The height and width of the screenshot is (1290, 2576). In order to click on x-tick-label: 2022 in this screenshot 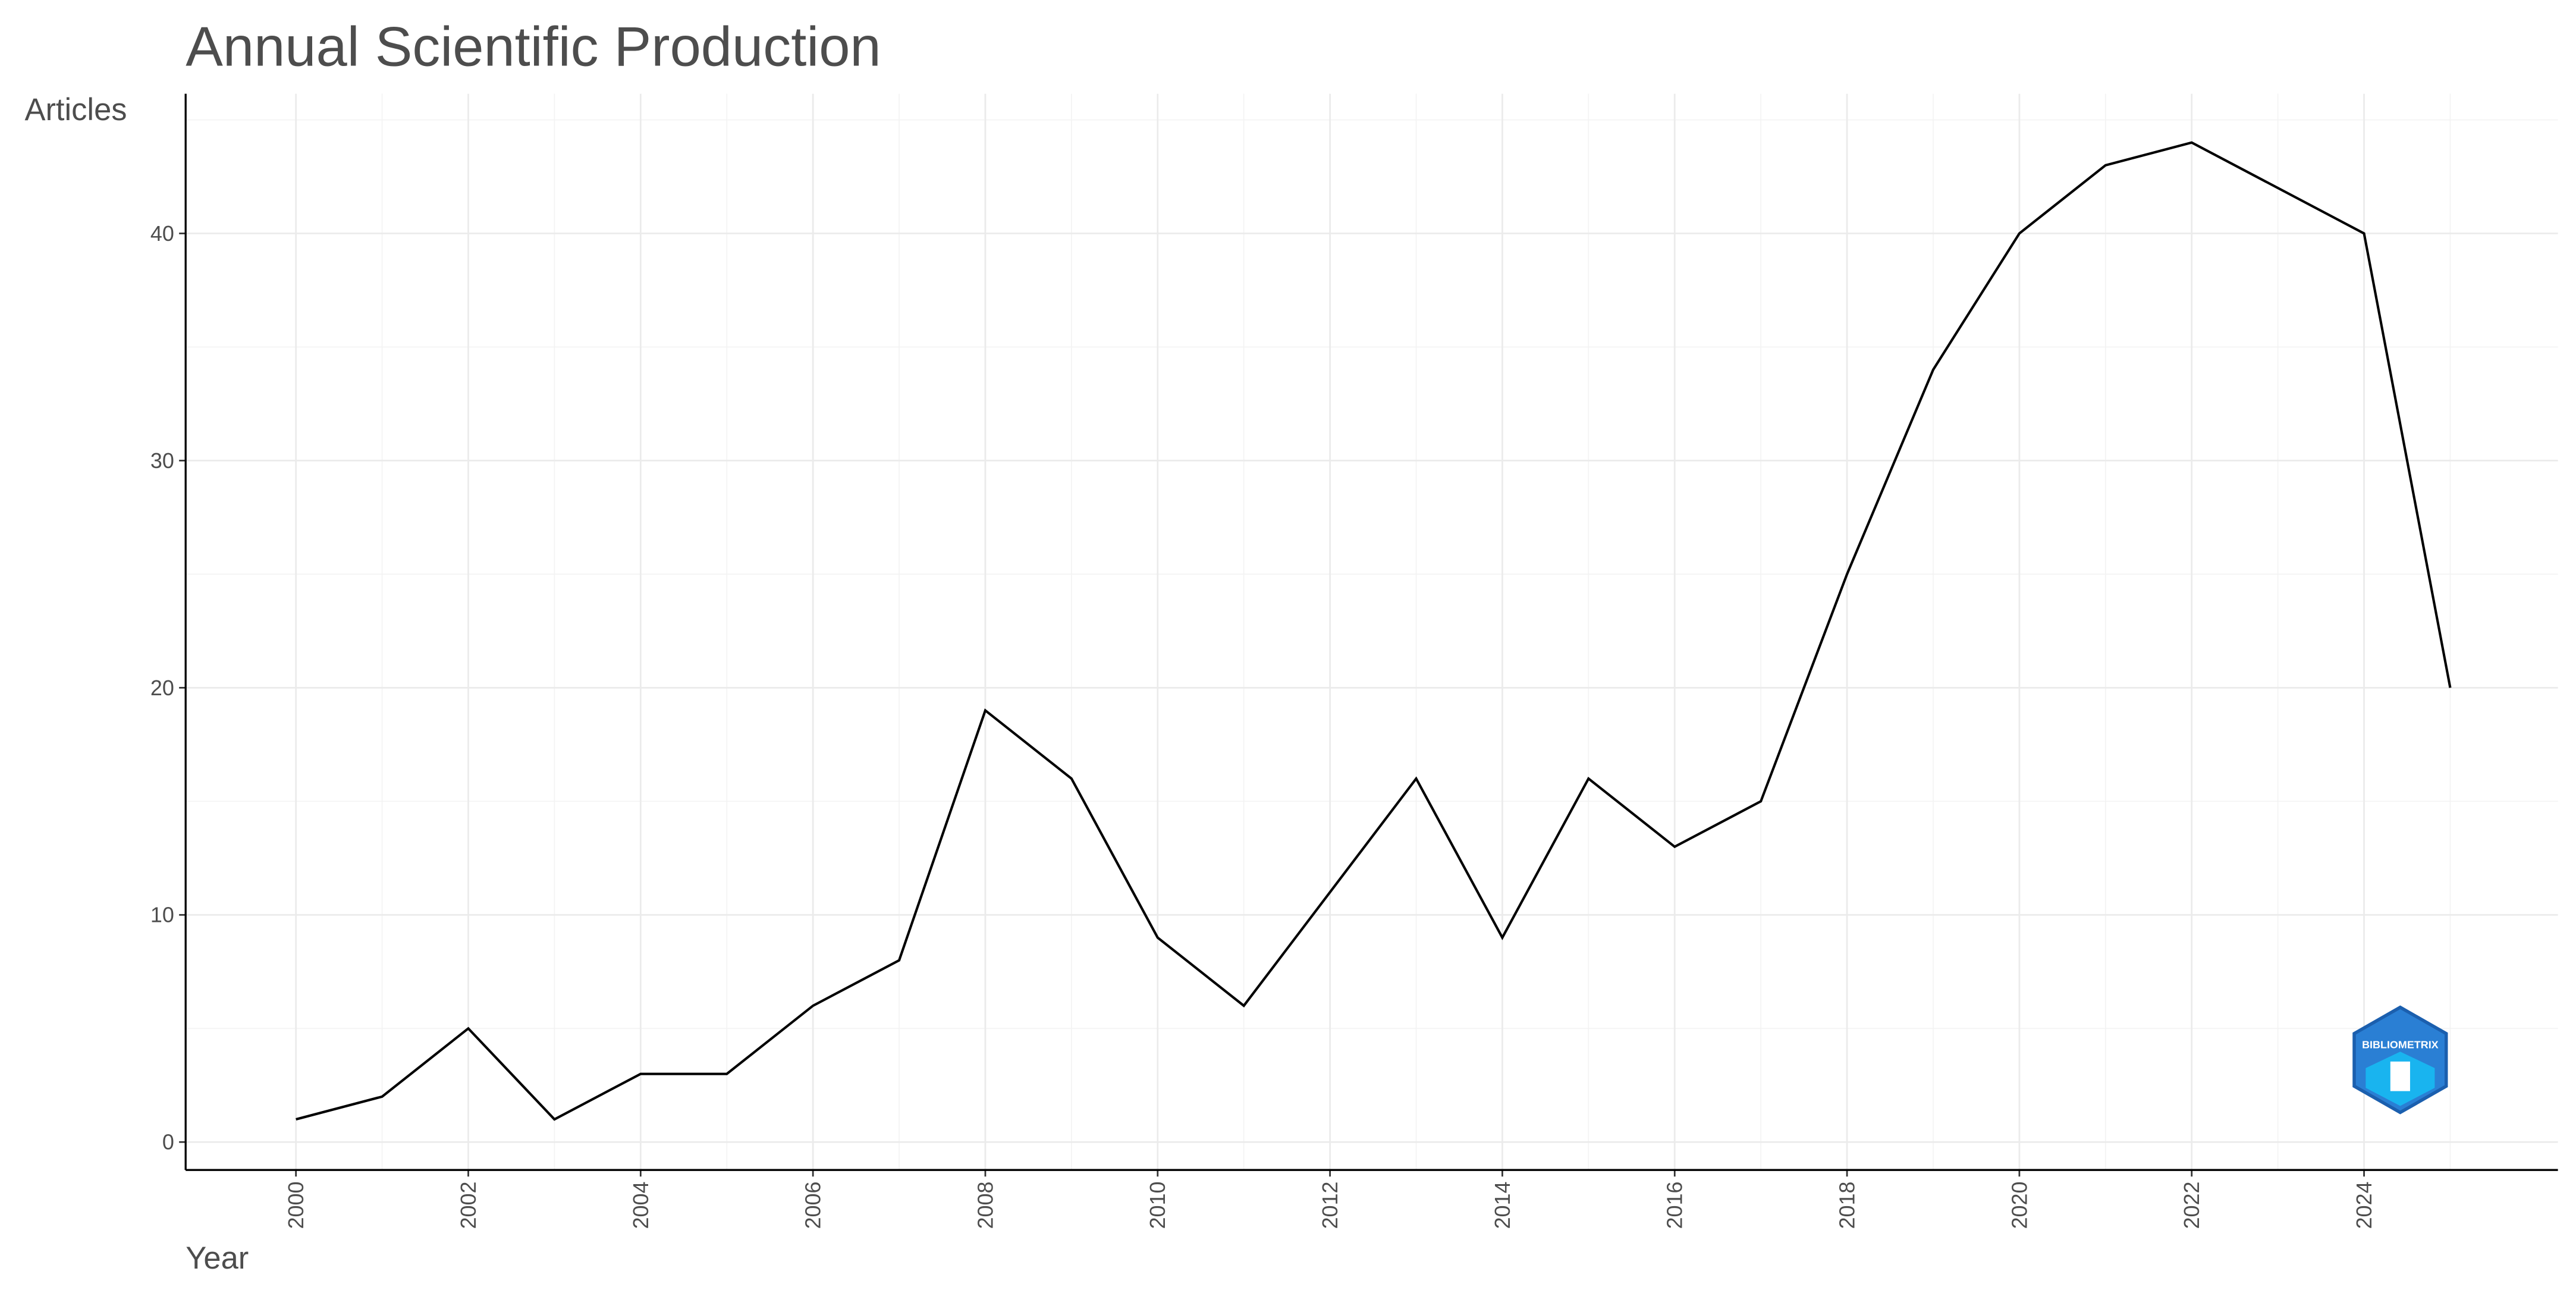, I will do `click(2191, 1205)`.